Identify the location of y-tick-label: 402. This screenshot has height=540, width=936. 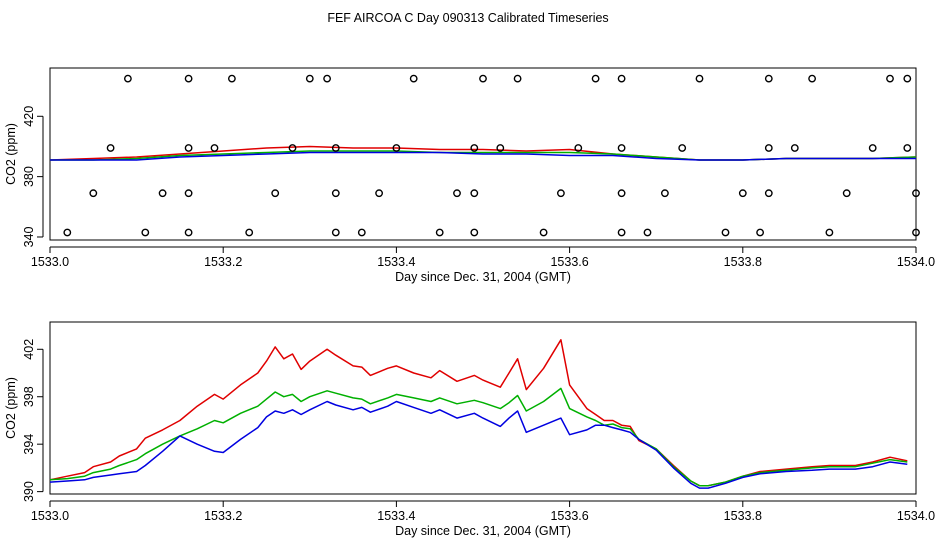
(29, 349).